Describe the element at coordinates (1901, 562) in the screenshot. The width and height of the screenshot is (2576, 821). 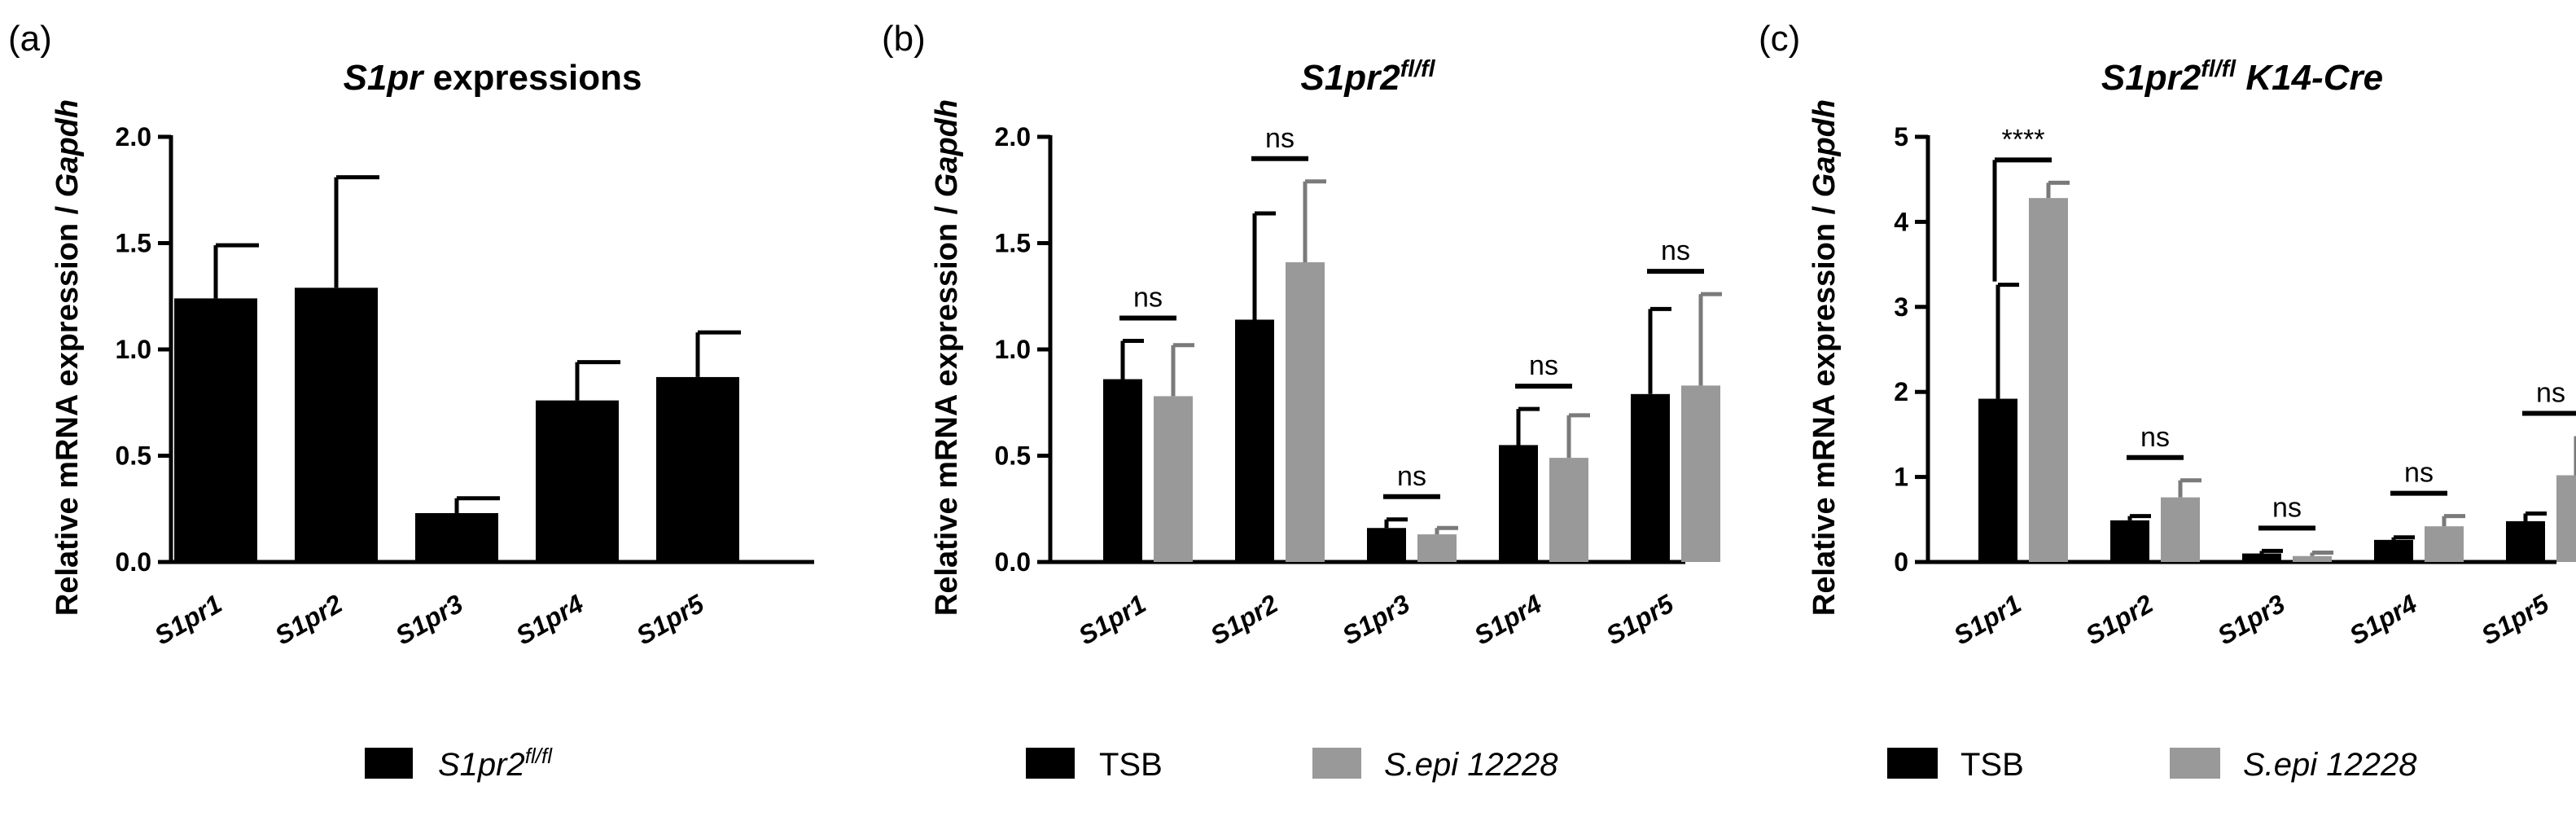
I see `y-tick-label: 0` at that location.